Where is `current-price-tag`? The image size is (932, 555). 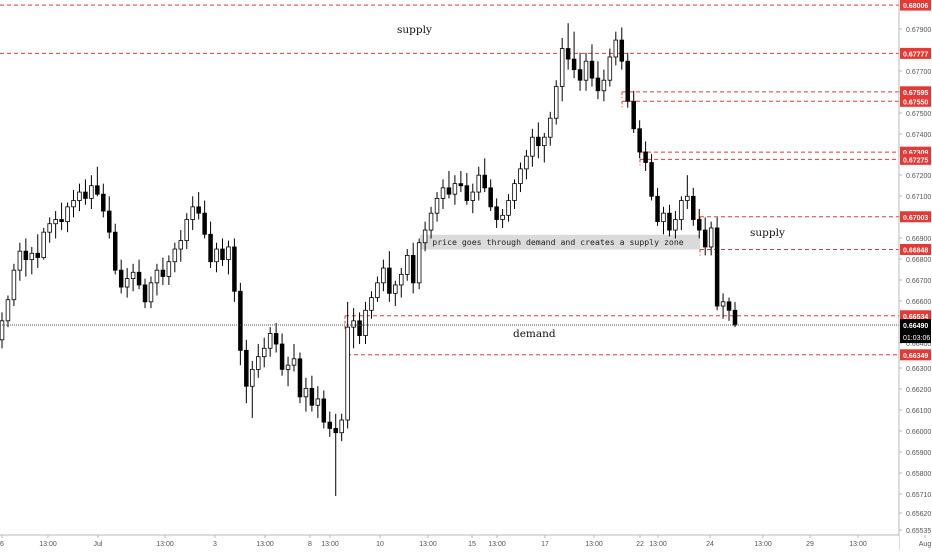 current-price-tag is located at coordinates (915, 331).